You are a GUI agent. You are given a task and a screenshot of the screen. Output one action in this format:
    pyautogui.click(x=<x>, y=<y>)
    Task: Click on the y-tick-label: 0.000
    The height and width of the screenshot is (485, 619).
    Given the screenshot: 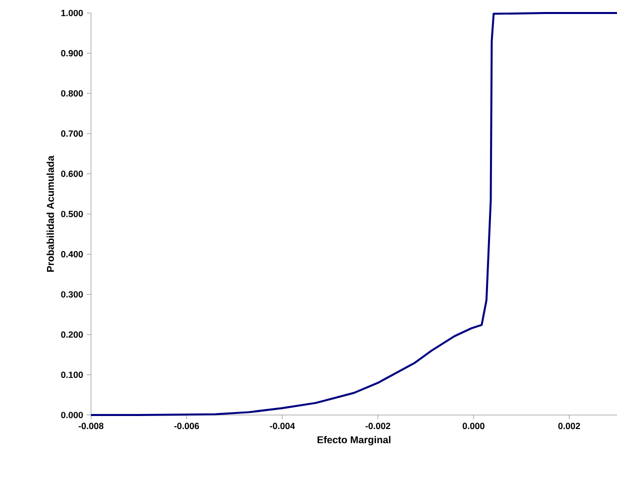 What is the action you would take?
    pyautogui.click(x=72, y=415)
    